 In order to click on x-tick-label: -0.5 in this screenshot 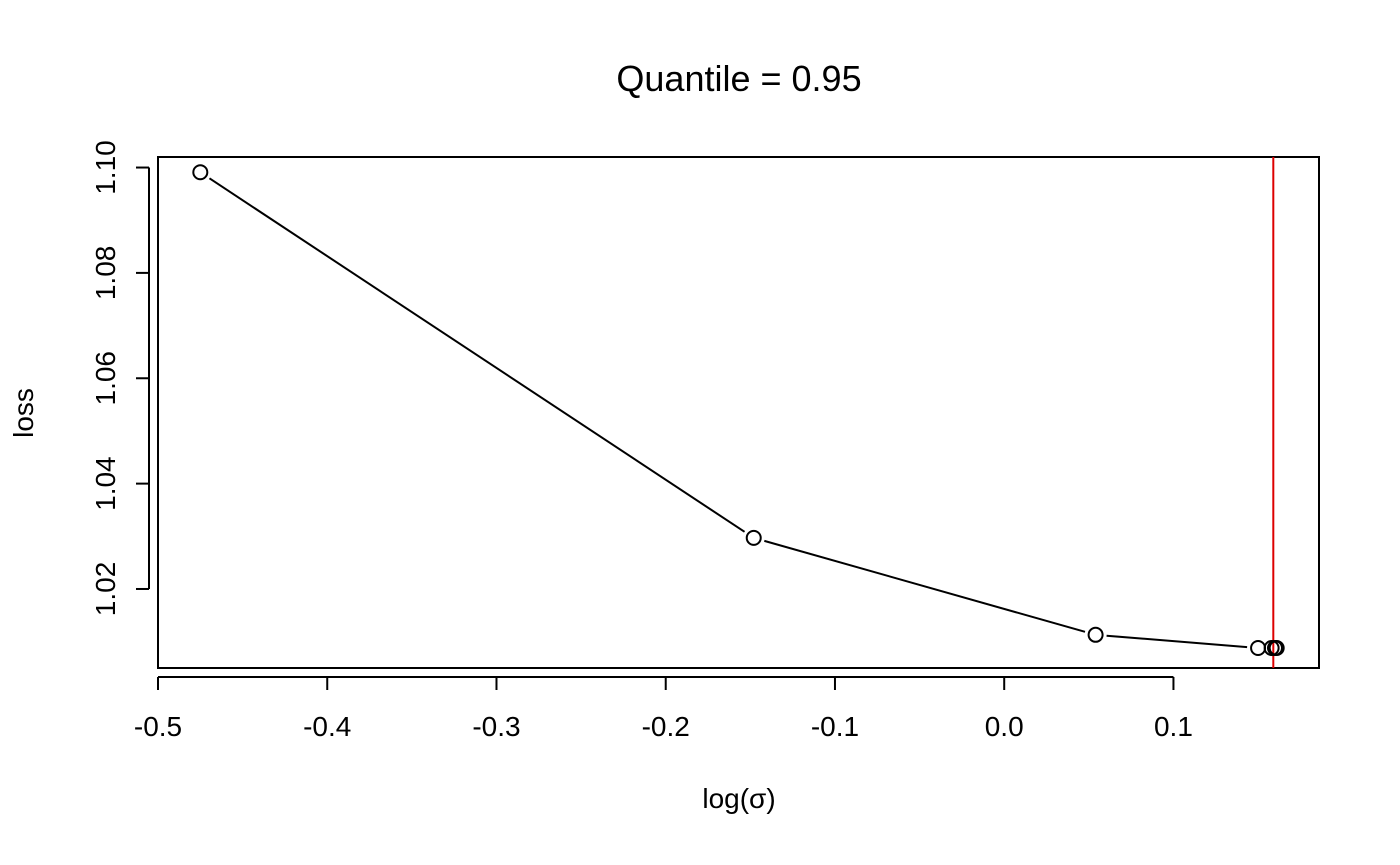, I will do `click(158, 726)`.